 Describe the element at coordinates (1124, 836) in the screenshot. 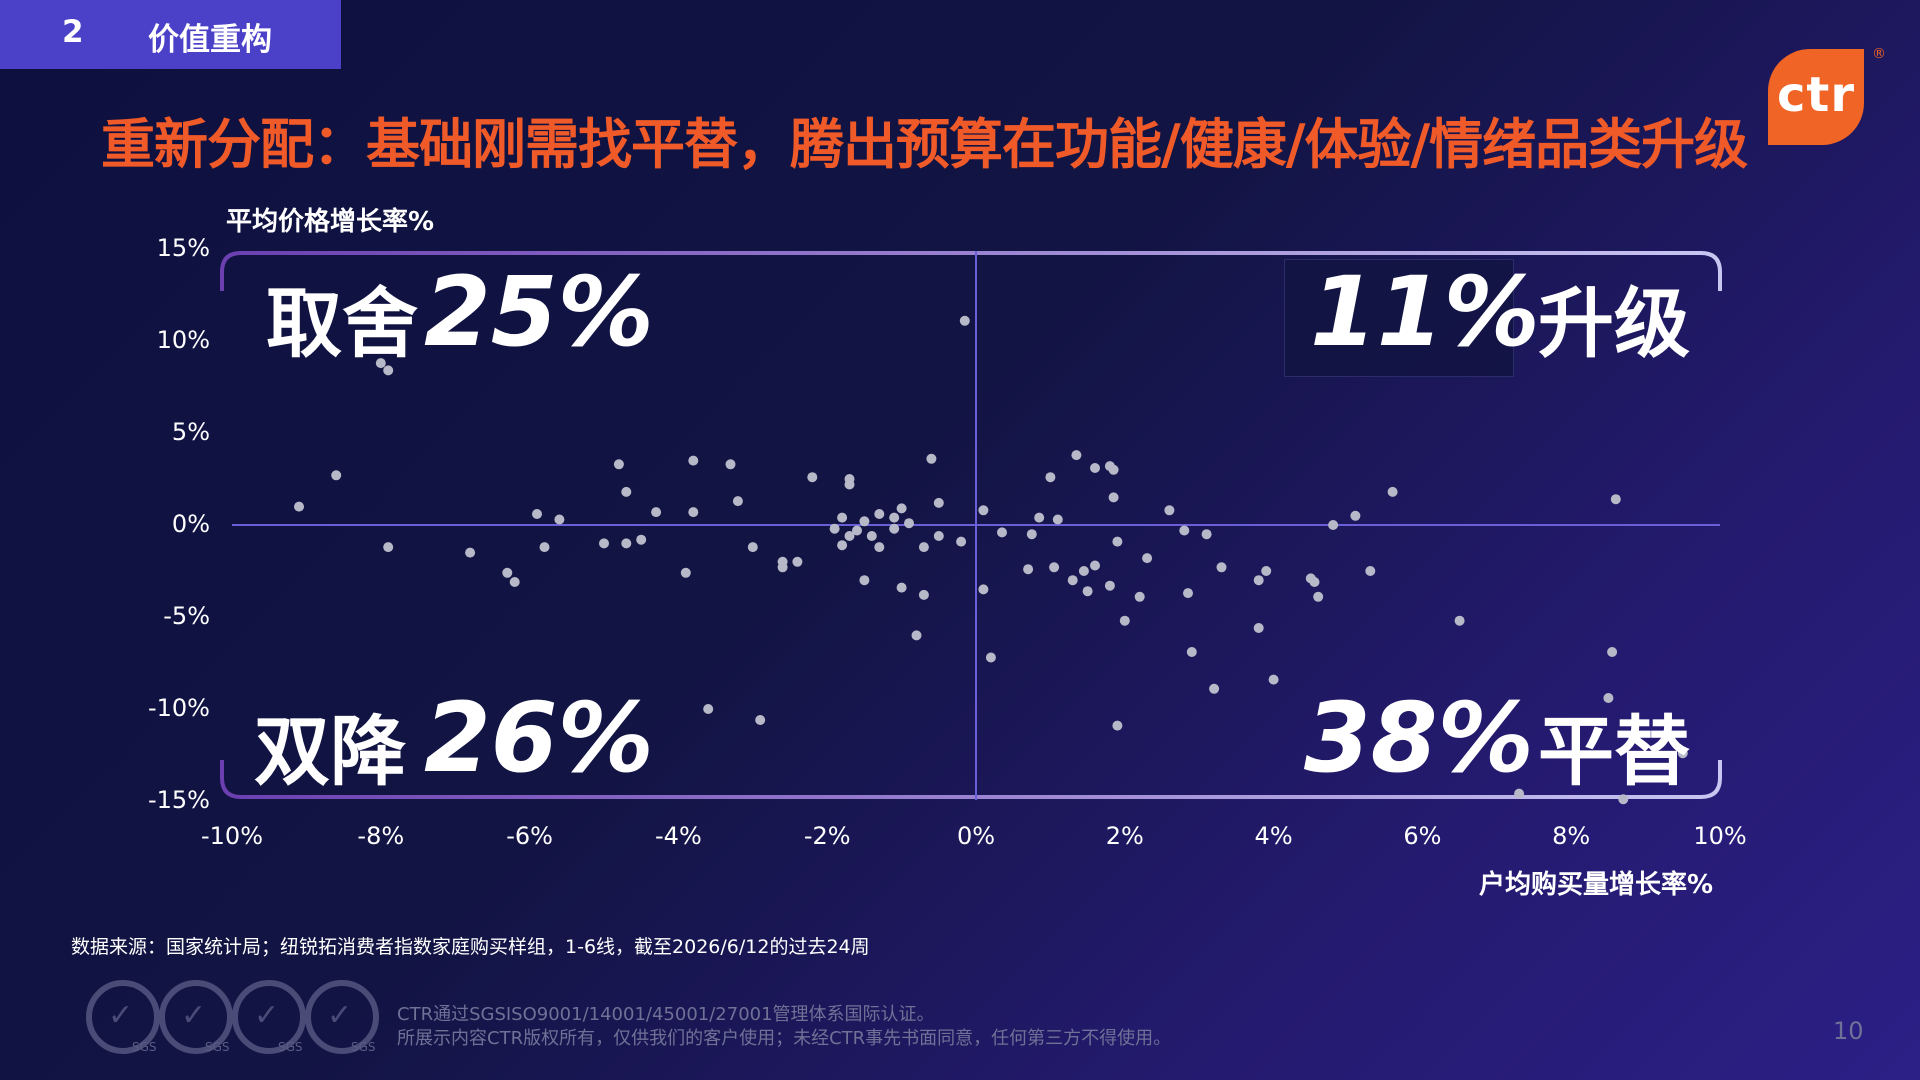

I see `x-tick-label: 2%` at that location.